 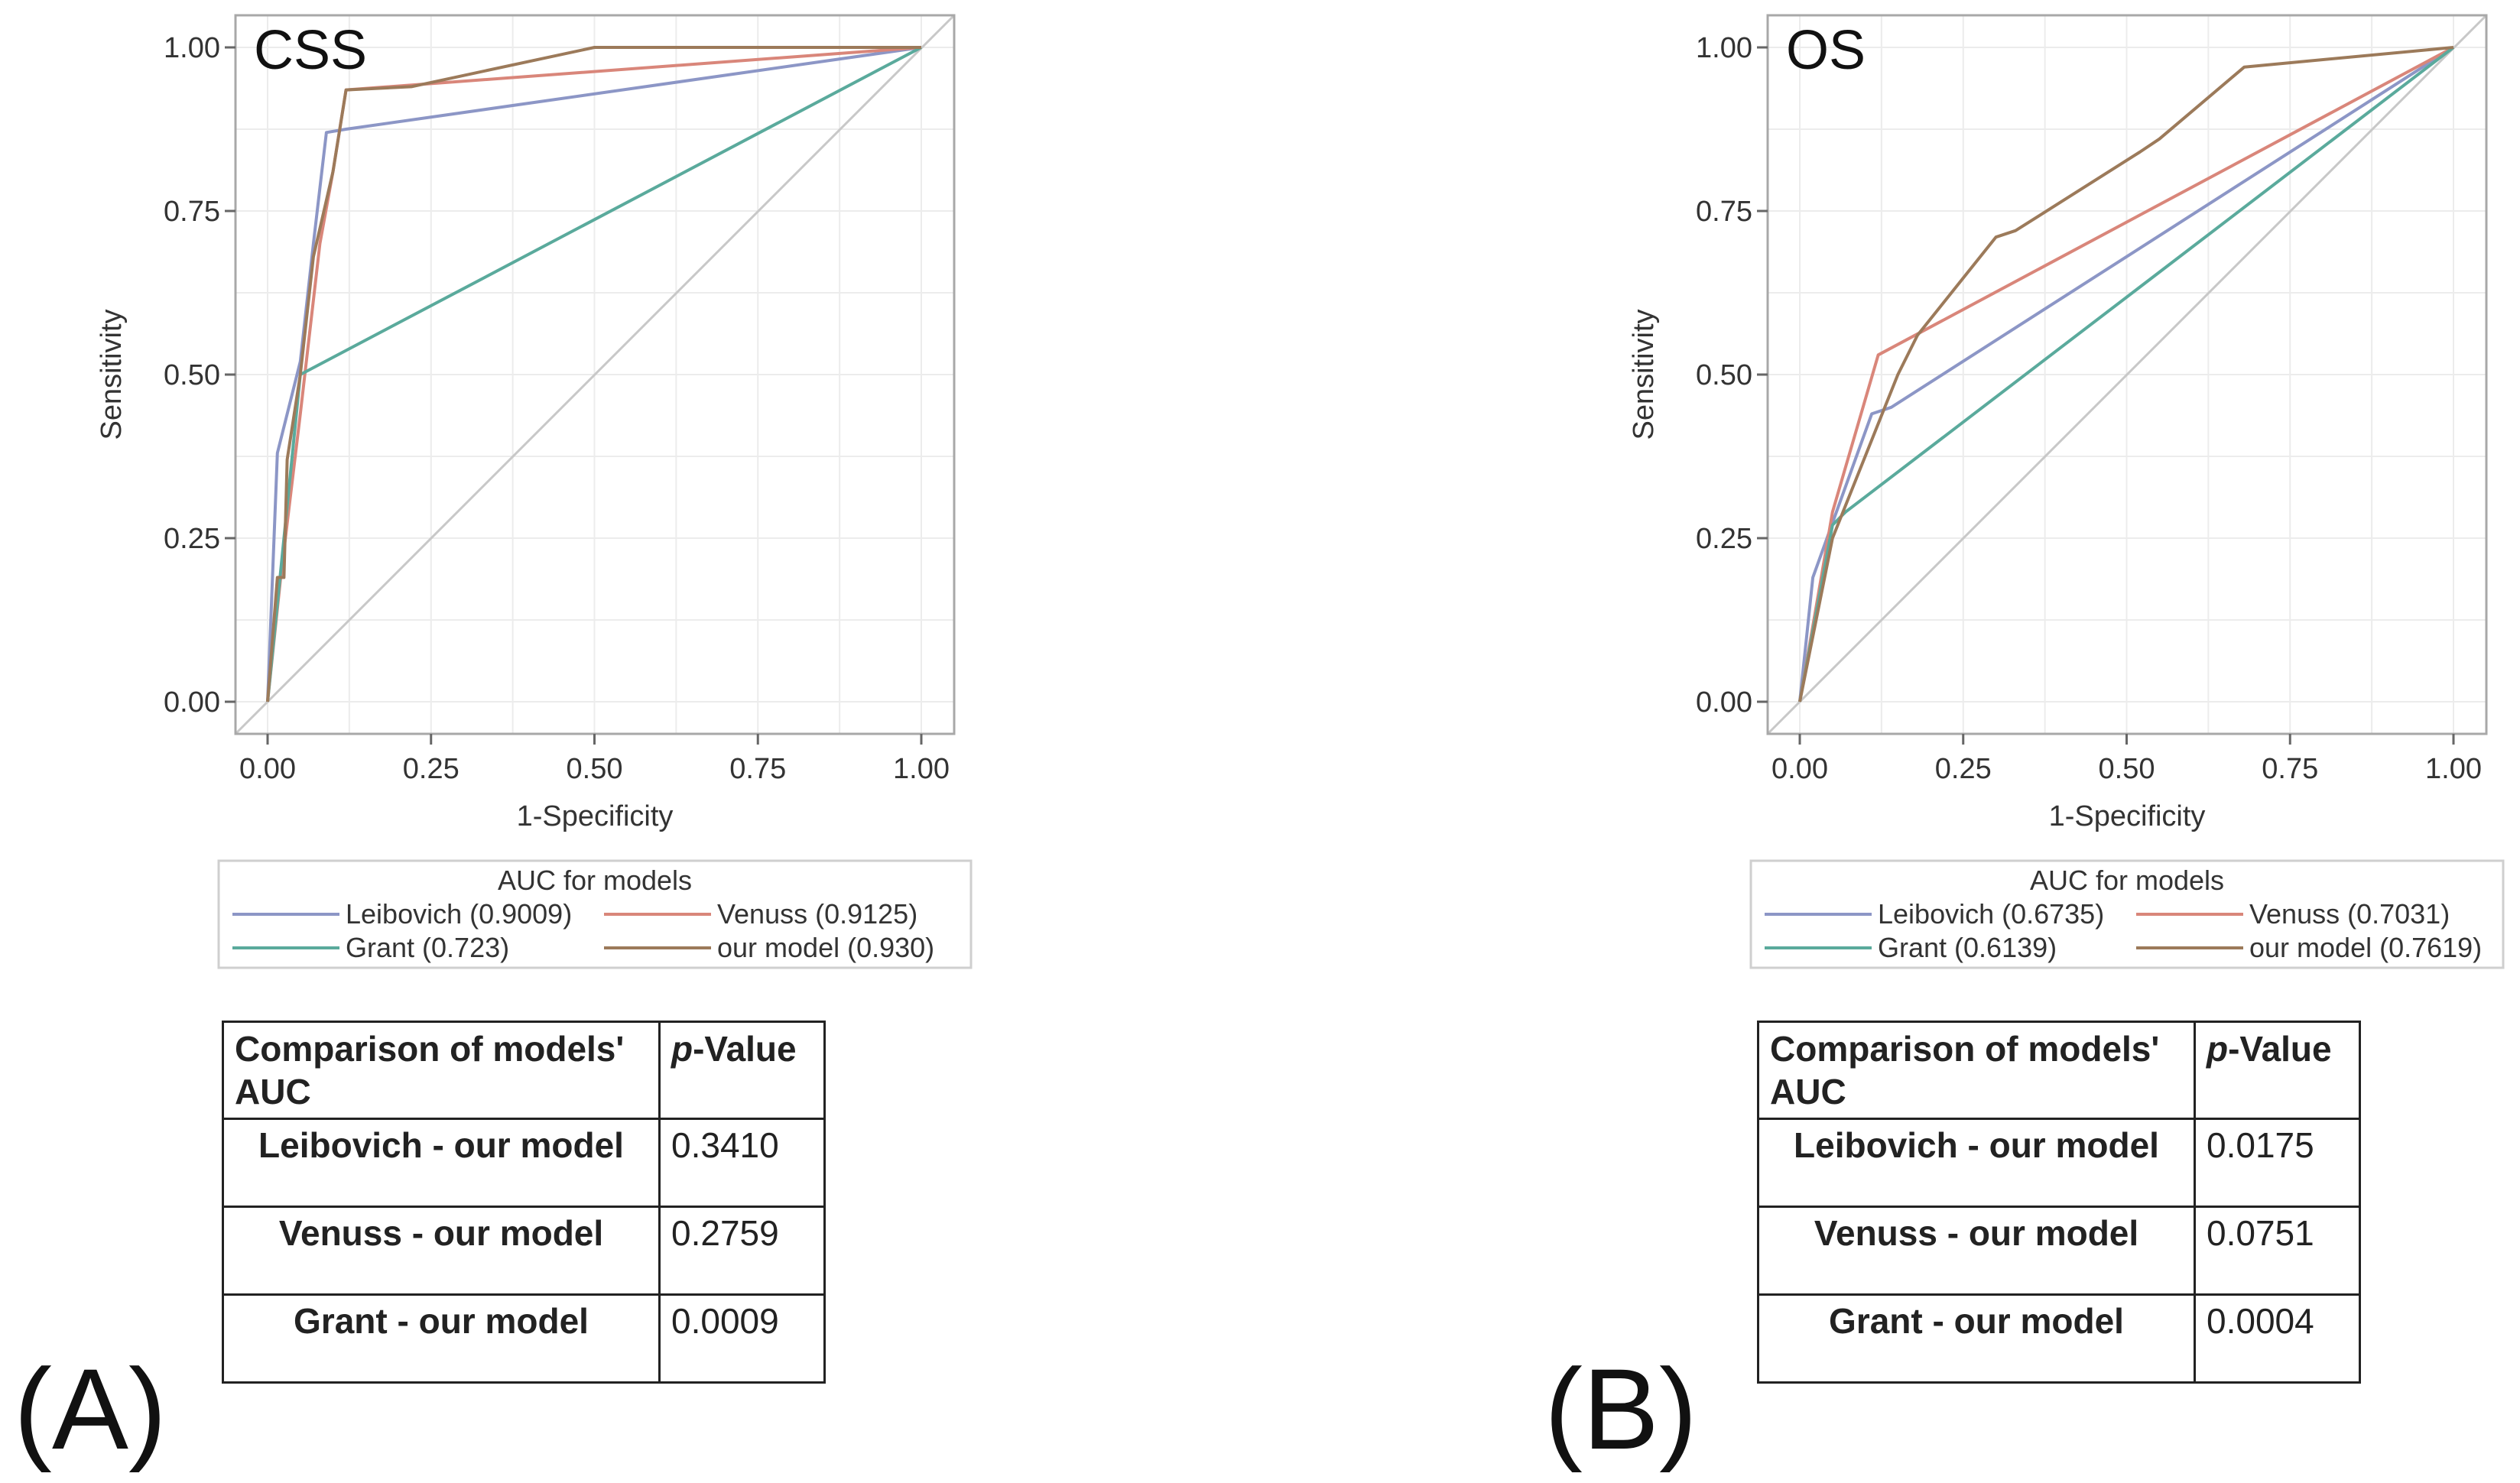 What do you see at coordinates (817, 914) in the screenshot?
I see `legend-entry-1: Venuss (0.9125)` at bounding box center [817, 914].